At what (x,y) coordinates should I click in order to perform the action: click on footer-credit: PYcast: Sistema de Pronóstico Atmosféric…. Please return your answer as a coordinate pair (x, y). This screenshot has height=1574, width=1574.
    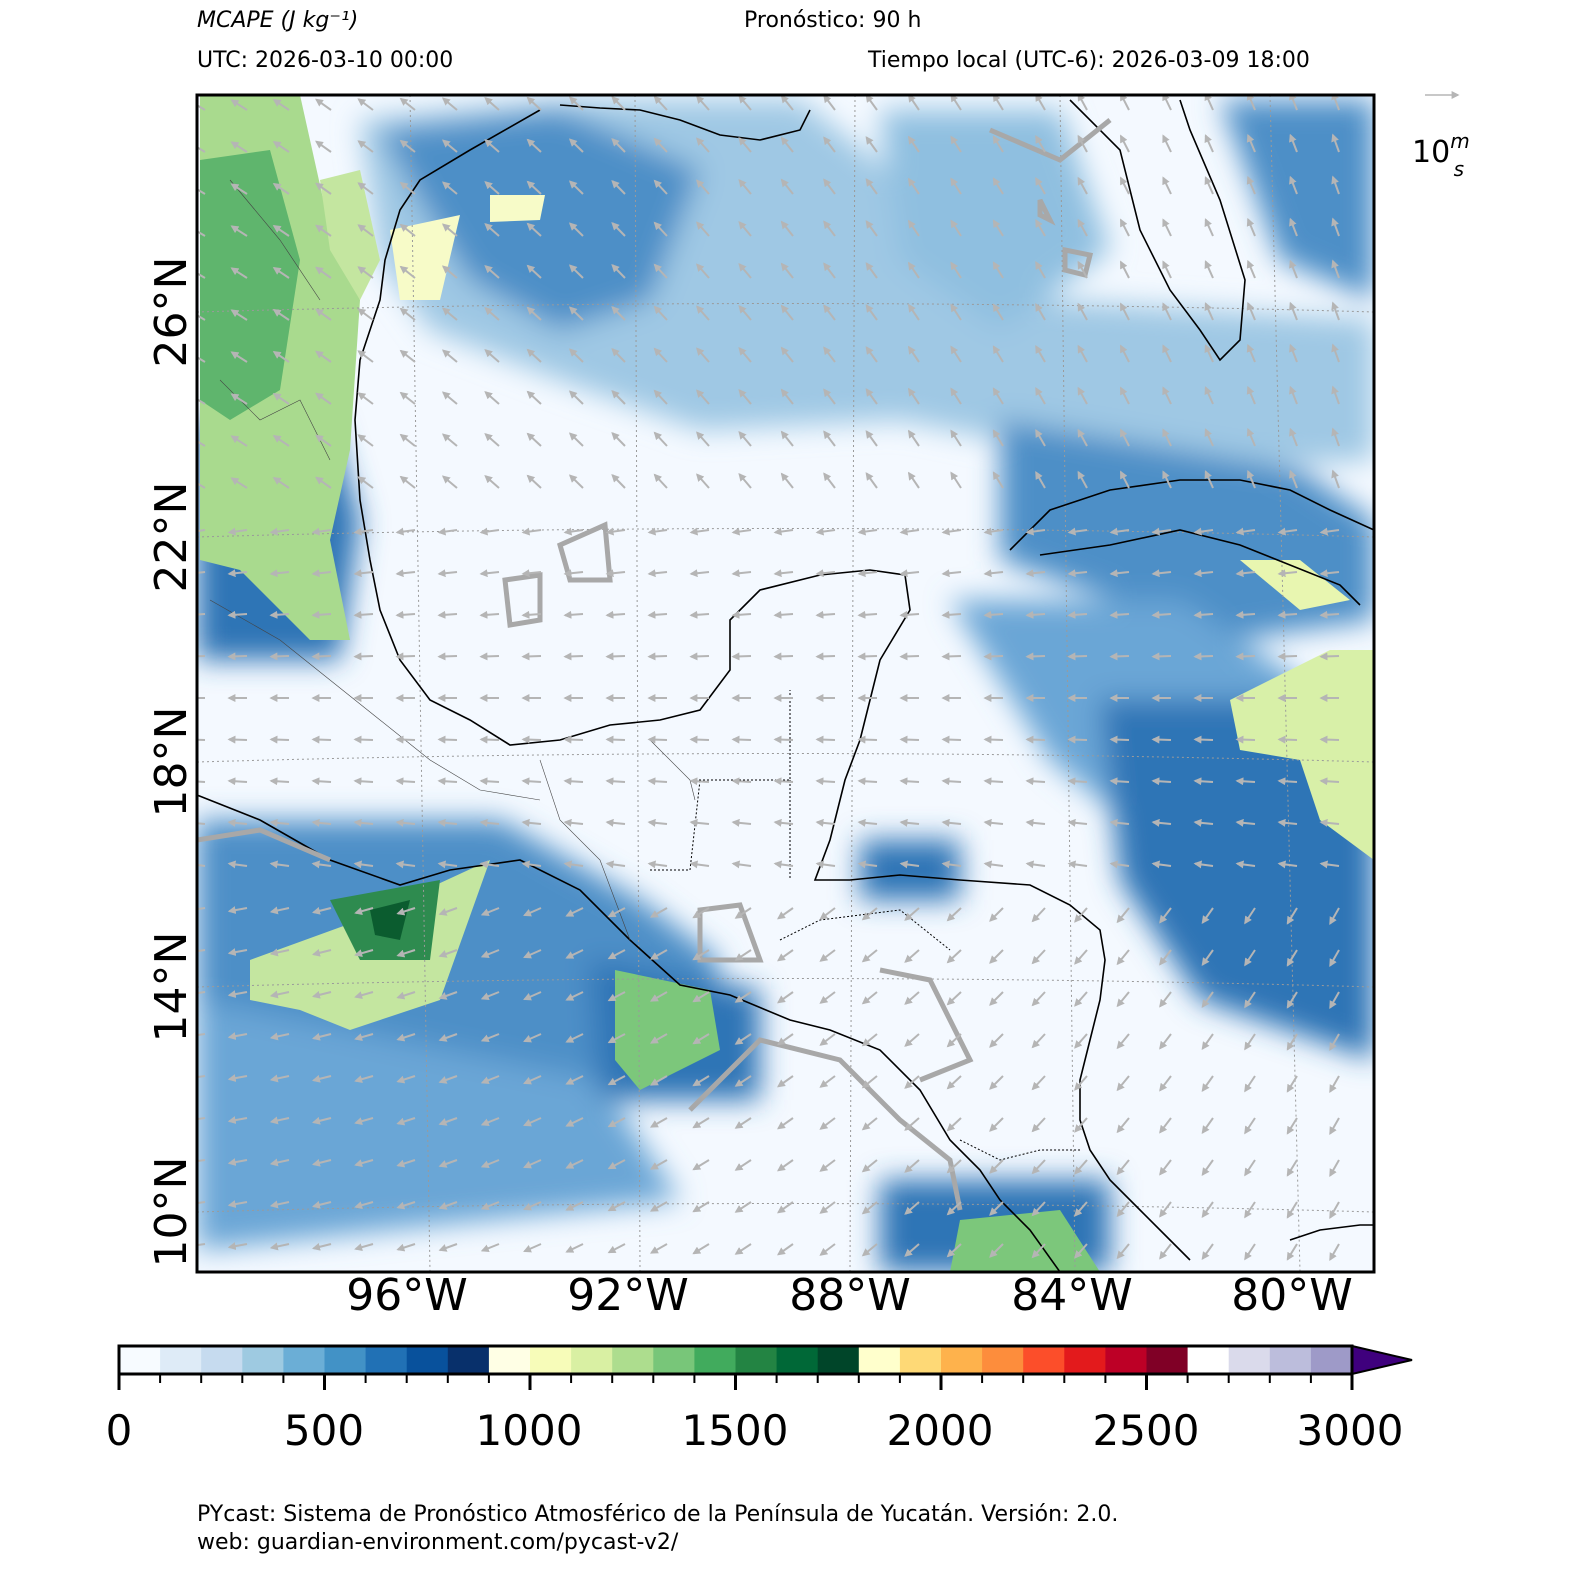
    Looking at the image, I should click on (658, 1514).